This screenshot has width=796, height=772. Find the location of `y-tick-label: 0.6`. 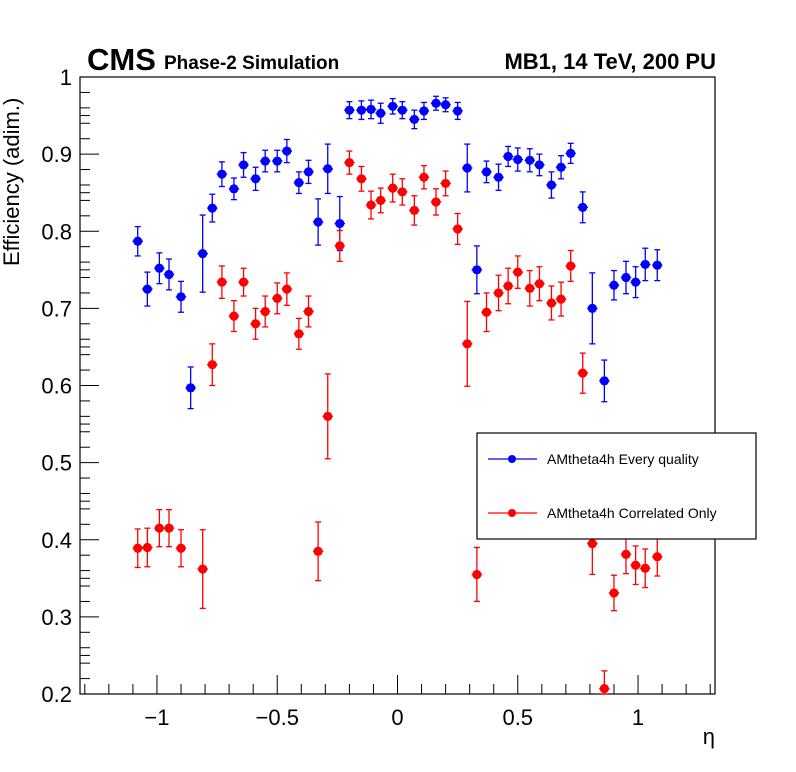

y-tick-label: 0.6 is located at coordinates (56, 386).